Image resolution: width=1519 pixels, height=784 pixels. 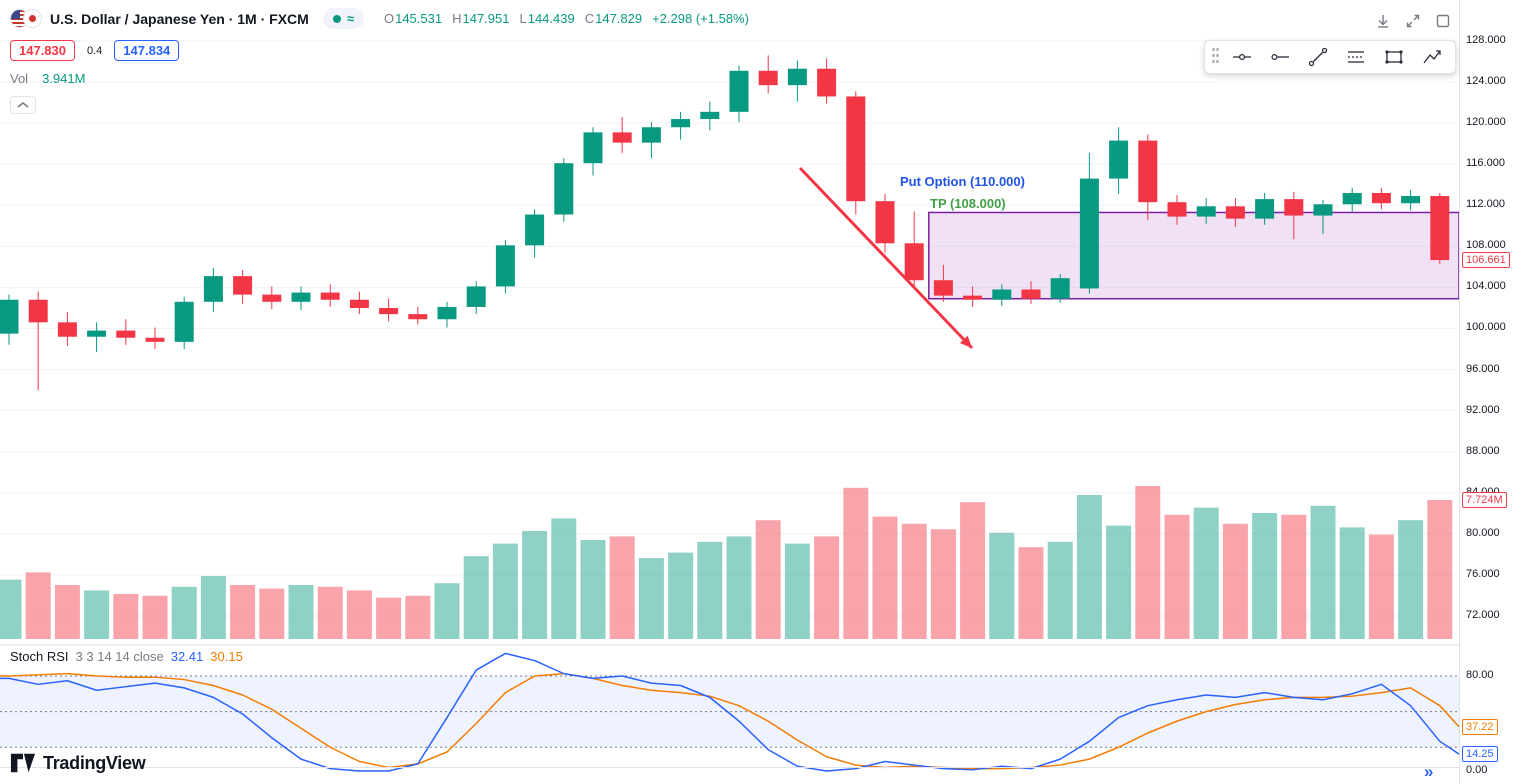 I want to click on maximize-icon, so click(x=1413, y=21).